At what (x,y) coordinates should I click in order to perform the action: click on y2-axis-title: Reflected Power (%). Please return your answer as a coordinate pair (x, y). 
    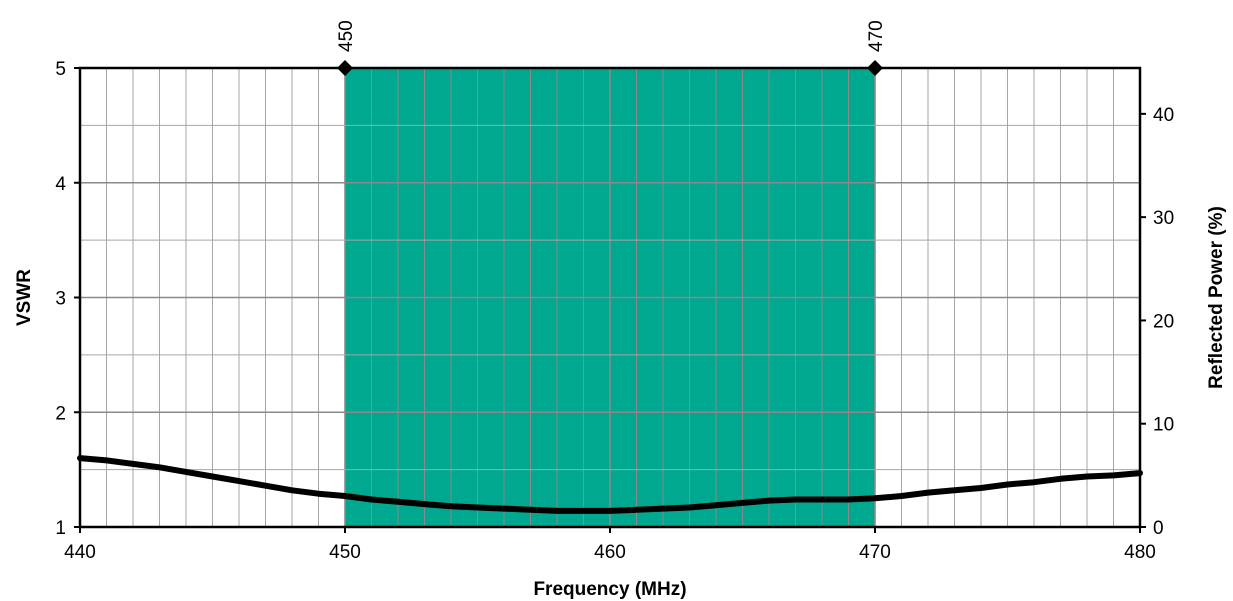
    Looking at the image, I should click on (1216, 297).